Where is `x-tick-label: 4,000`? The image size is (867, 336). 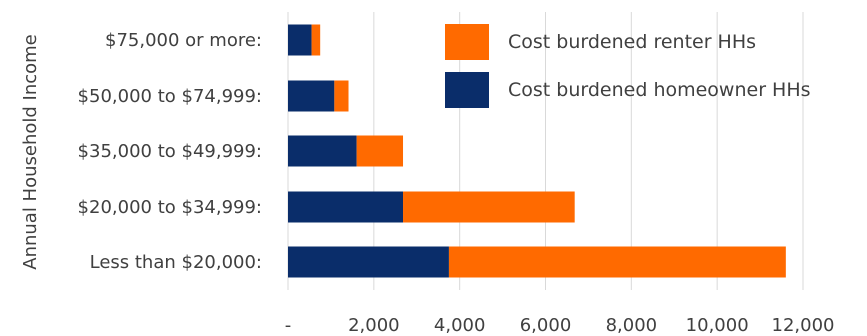
x-tick-label: 4,000 is located at coordinates (460, 325).